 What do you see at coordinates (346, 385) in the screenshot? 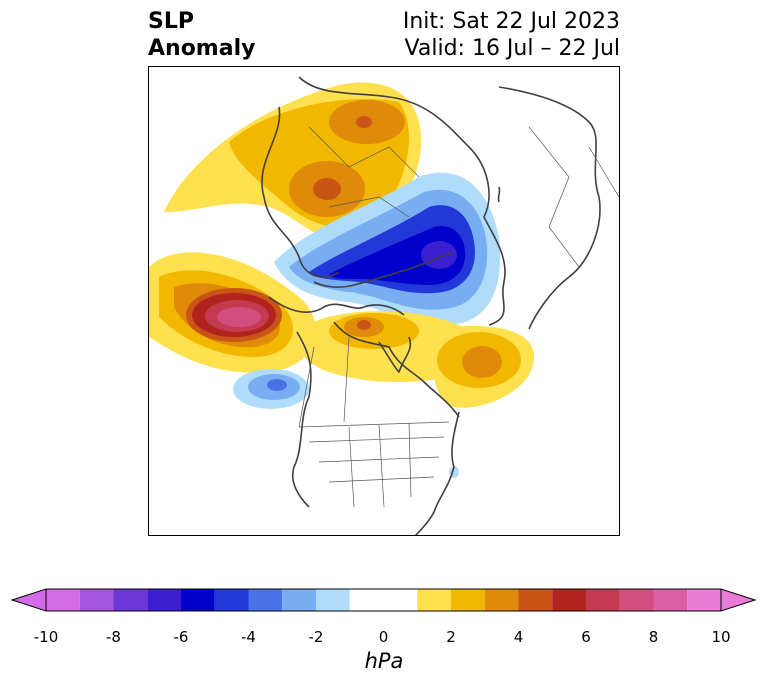
I see `negative-anomaly-pacific-coast` at bounding box center [346, 385].